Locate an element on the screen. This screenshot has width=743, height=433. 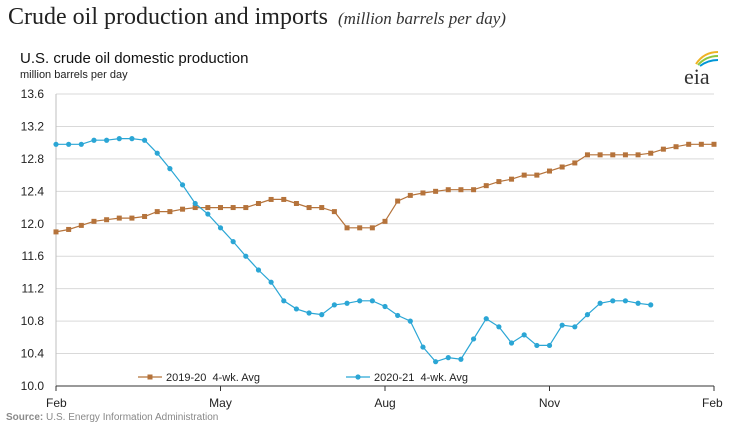
y-tick-label: 11.2 is located at coordinates (33, 289).